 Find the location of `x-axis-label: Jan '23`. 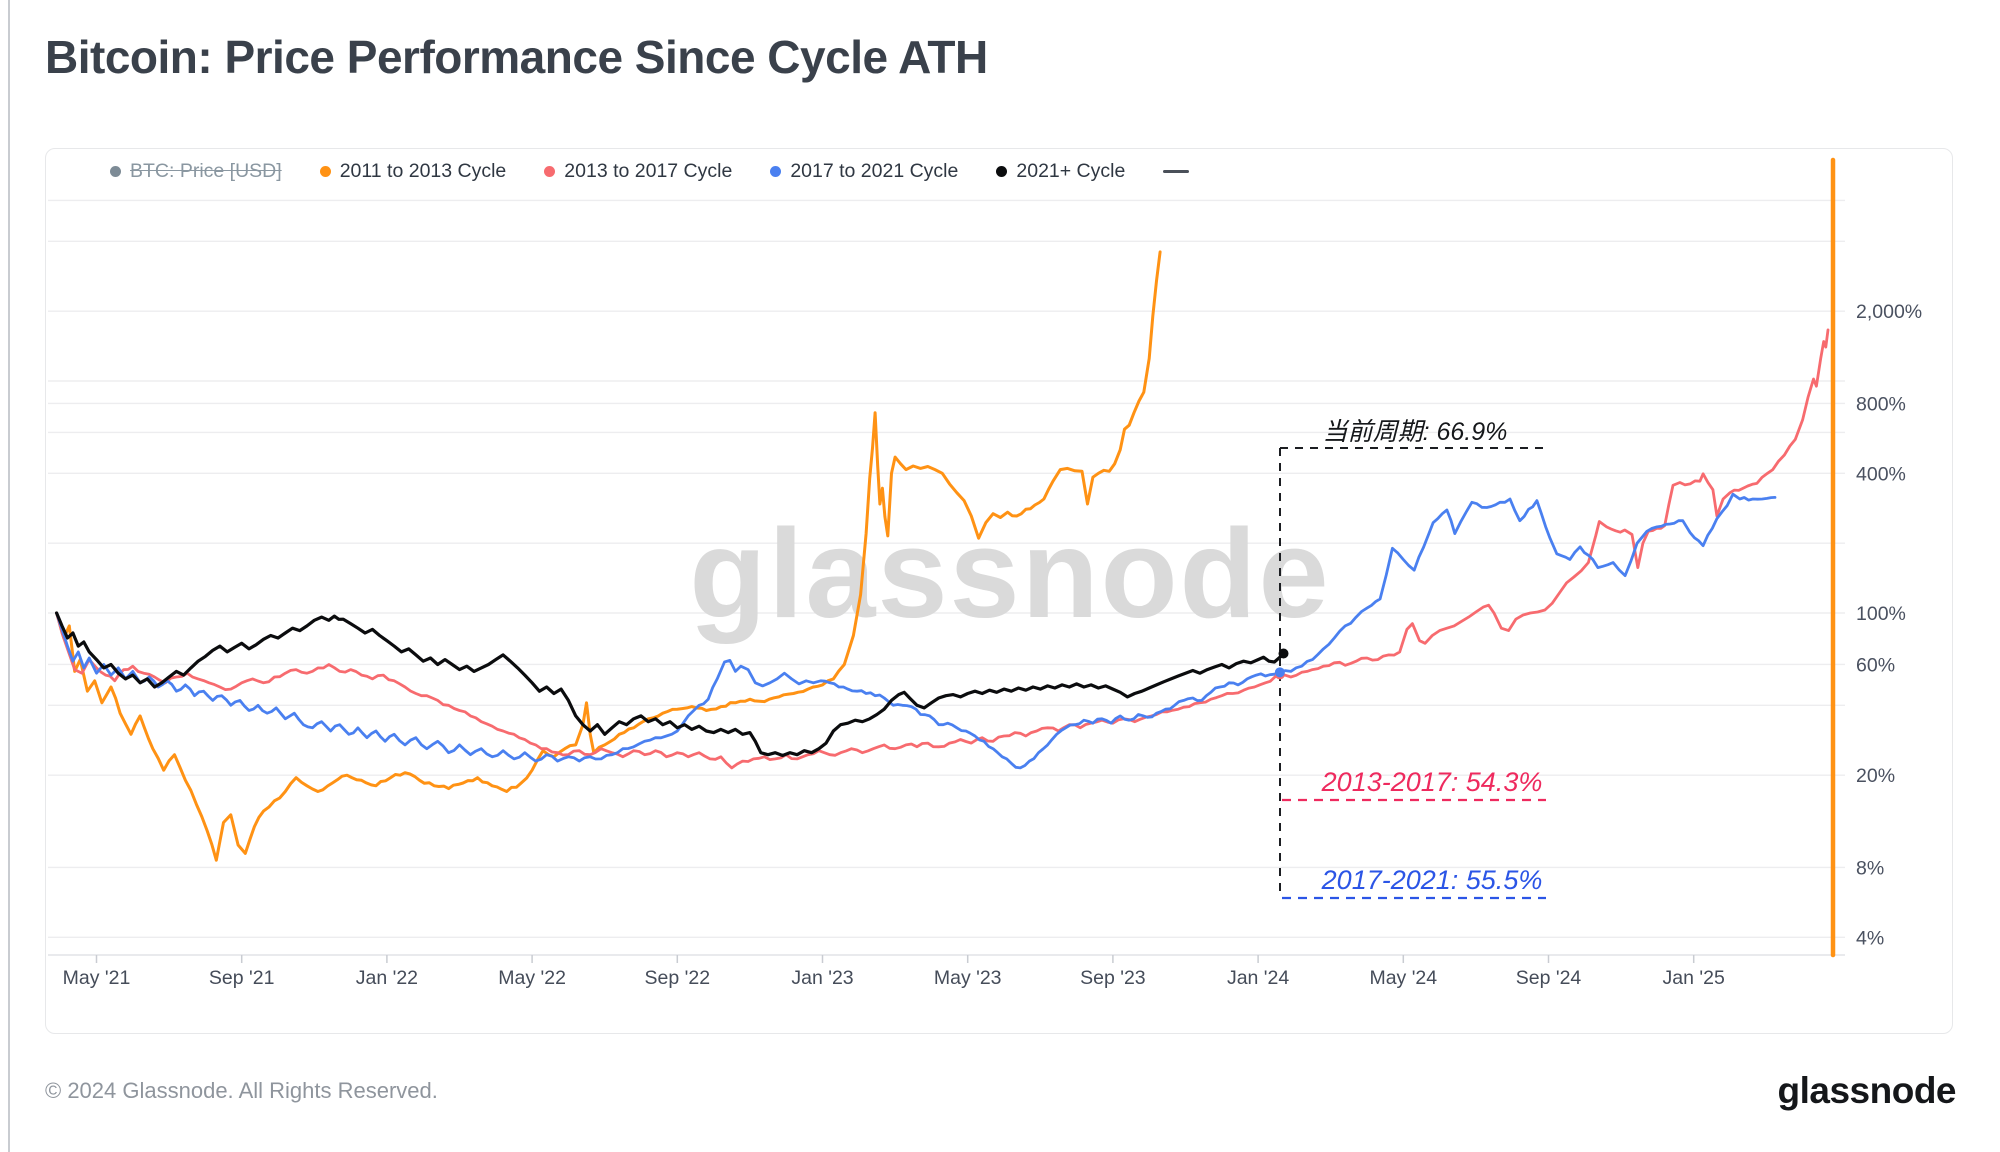

x-axis-label: Jan '23 is located at coordinates (822, 978).